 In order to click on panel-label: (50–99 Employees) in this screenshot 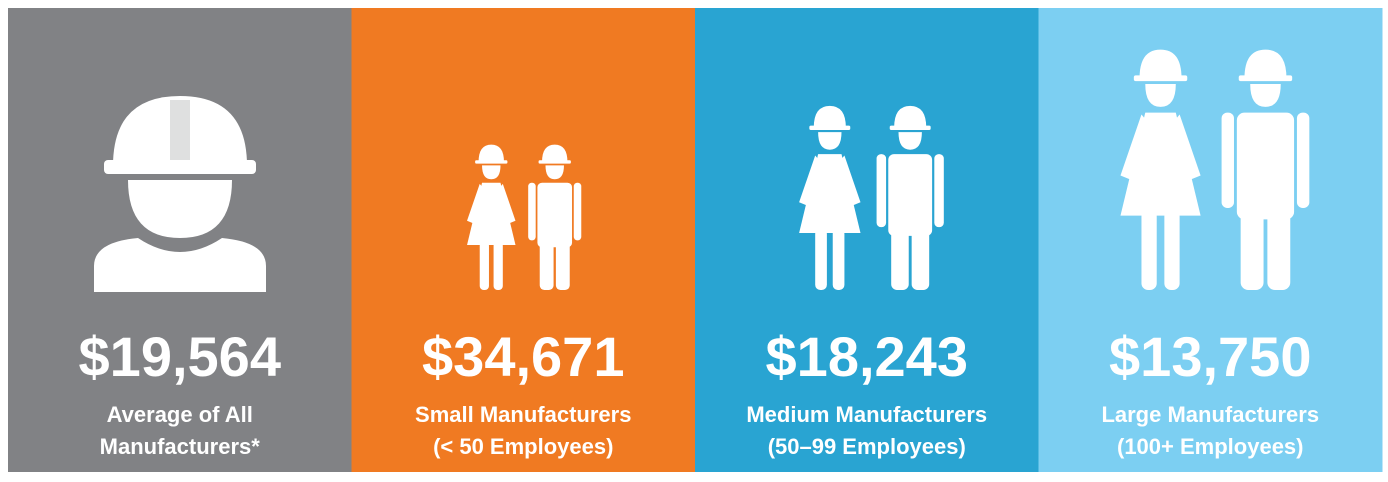, I will do `click(867, 446)`.